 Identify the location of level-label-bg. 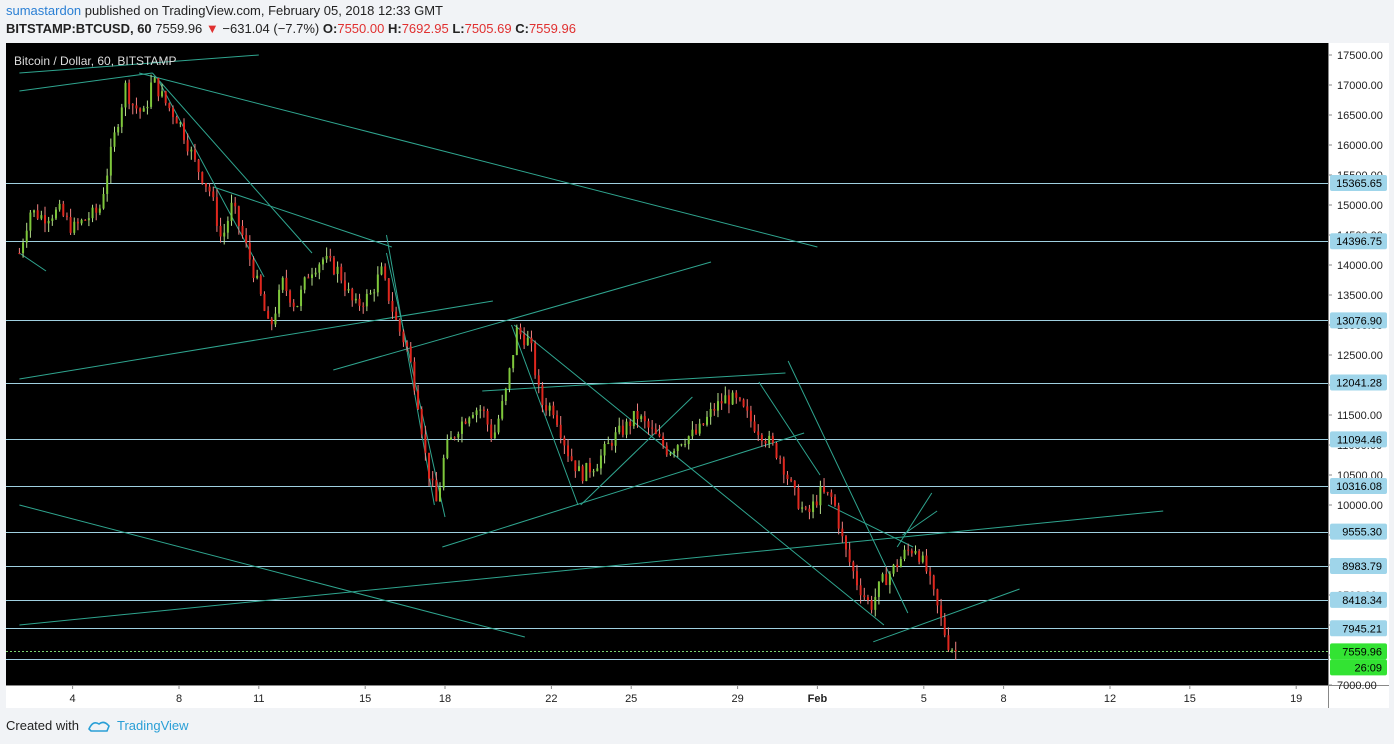
(1358, 531).